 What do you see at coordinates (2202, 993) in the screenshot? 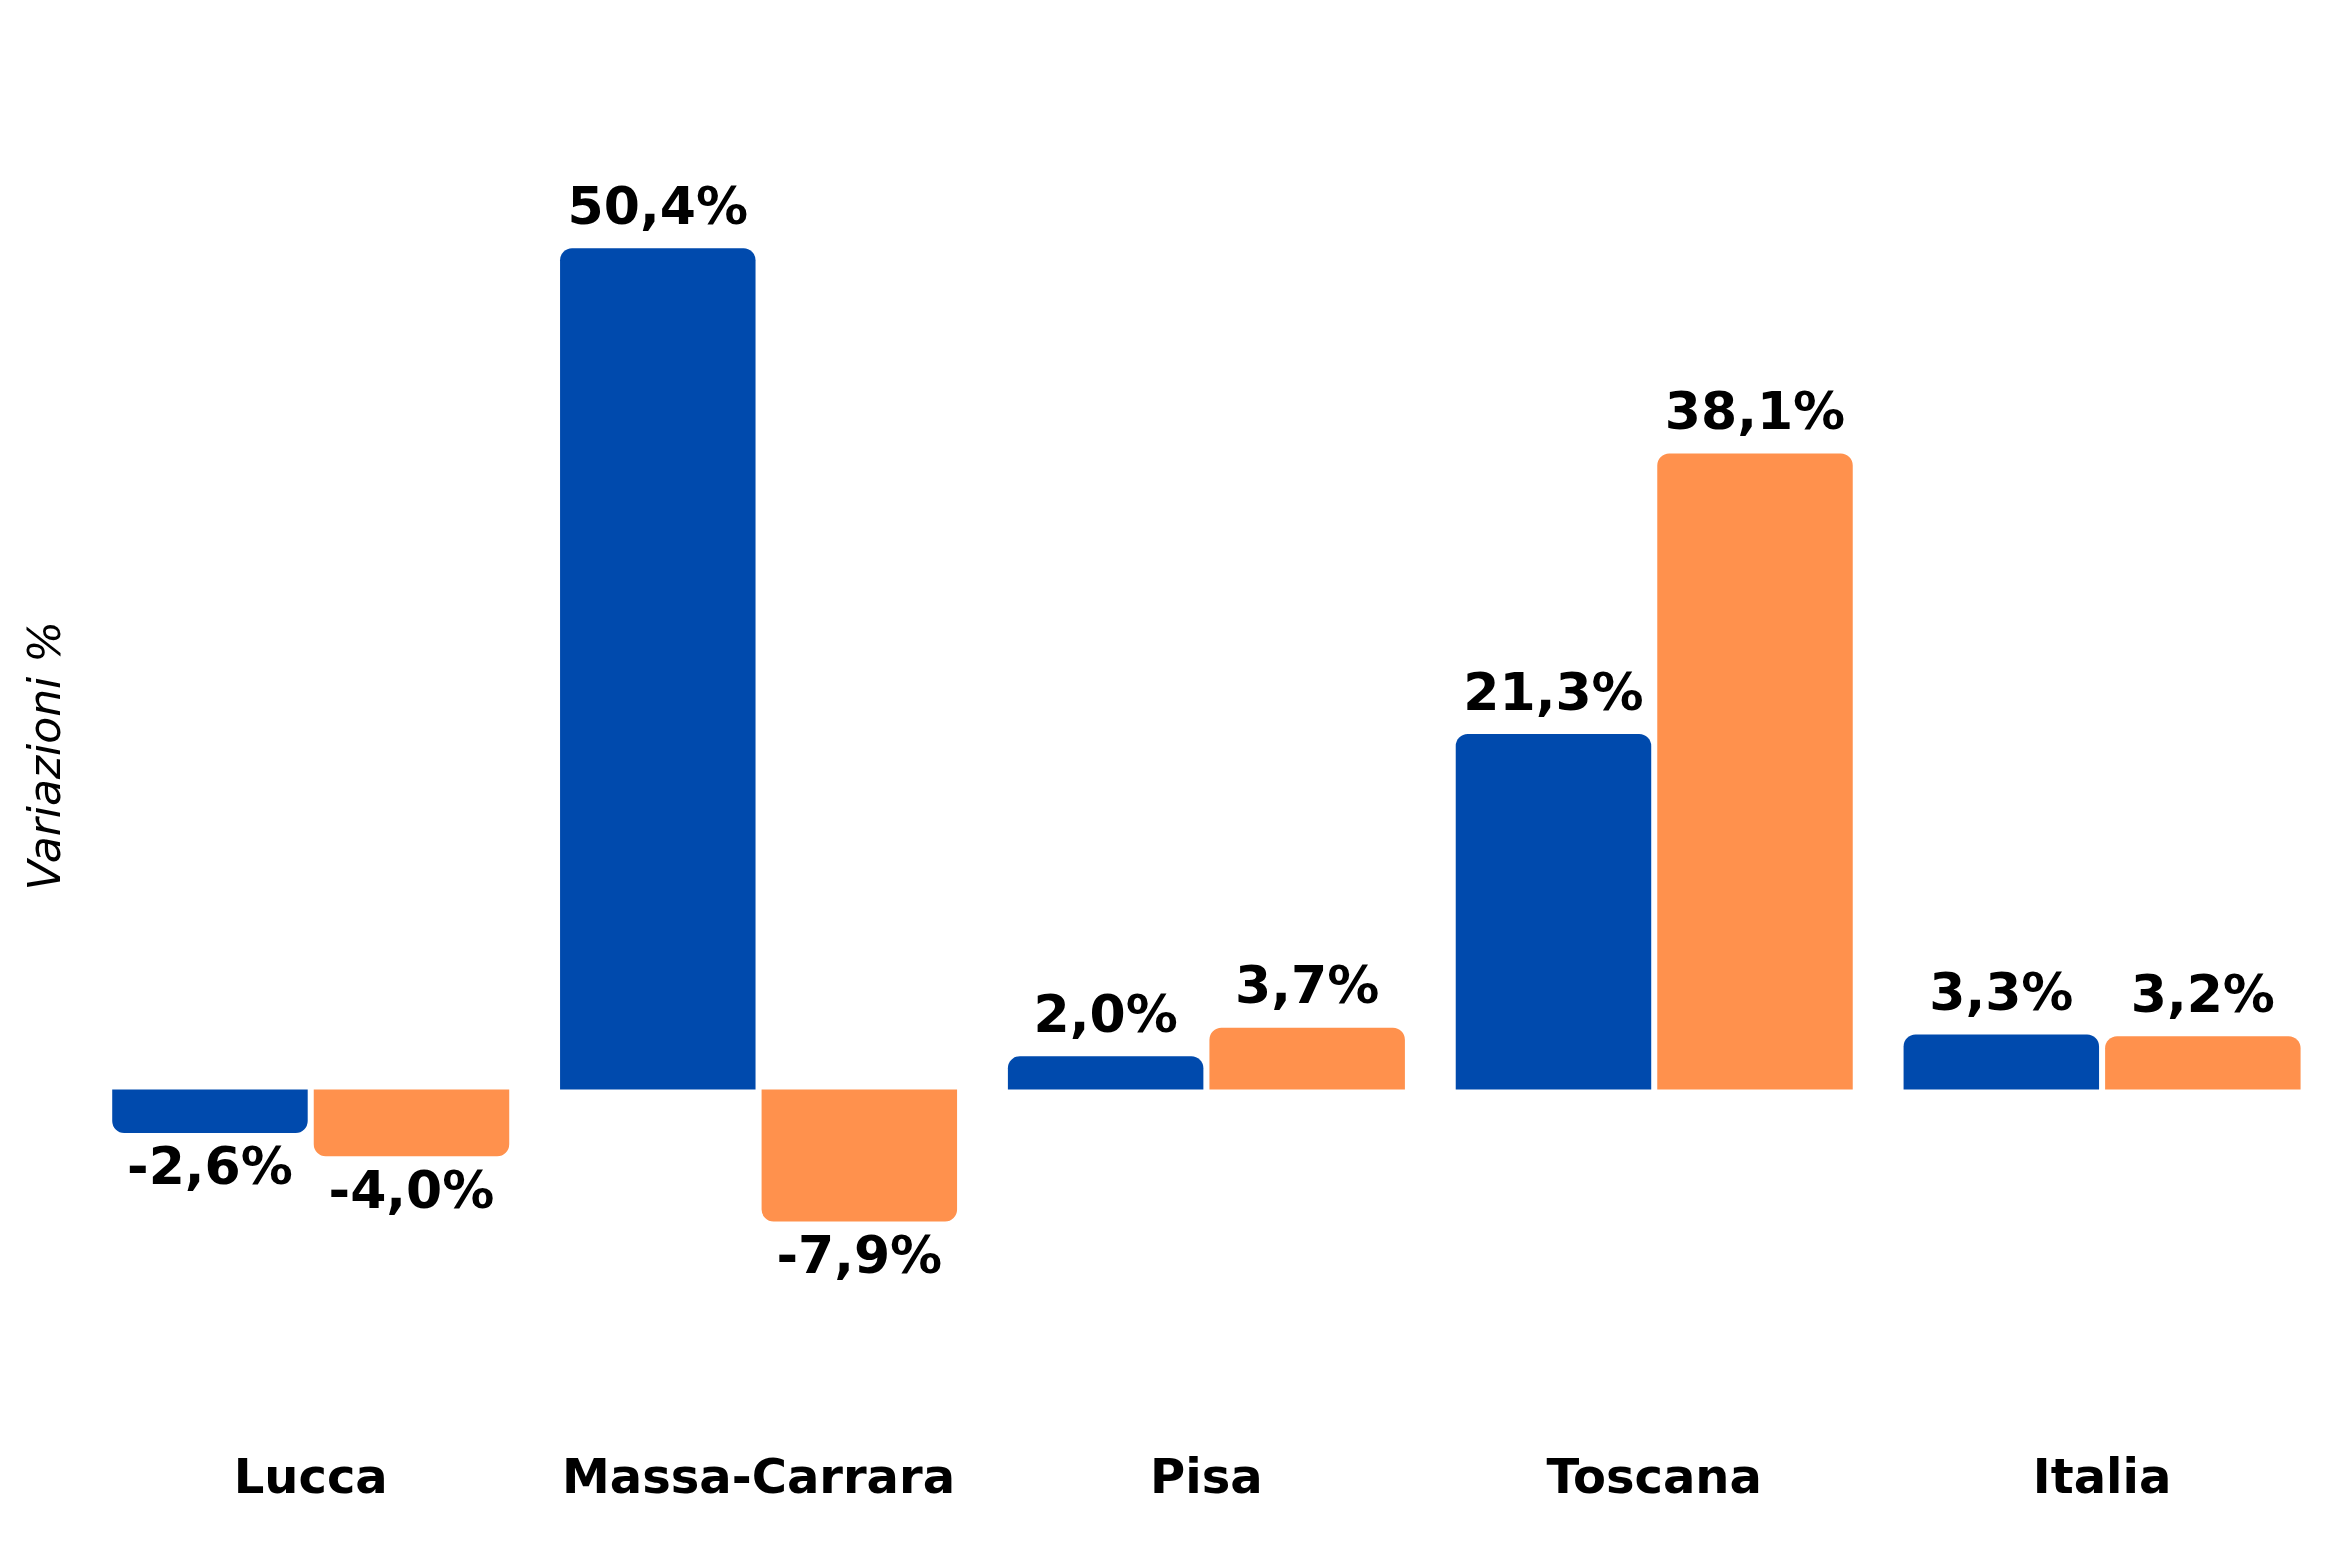
I see `data-label: 3,2%` at bounding box center [2202, 993].